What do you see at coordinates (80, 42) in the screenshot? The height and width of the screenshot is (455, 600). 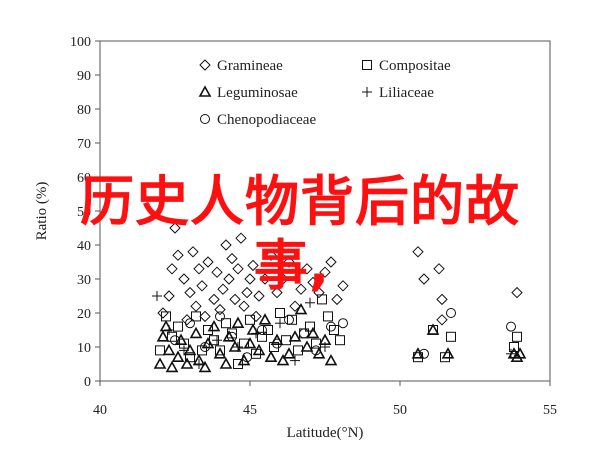 I see `y-tick-label: 100` at bounding box center [80, 42].